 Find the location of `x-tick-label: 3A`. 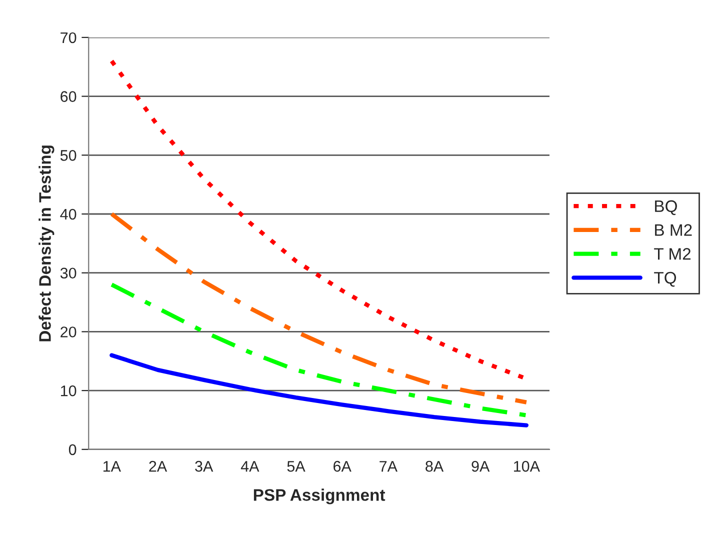

x-tick-label: 3A is located at coordinates (204, 466).